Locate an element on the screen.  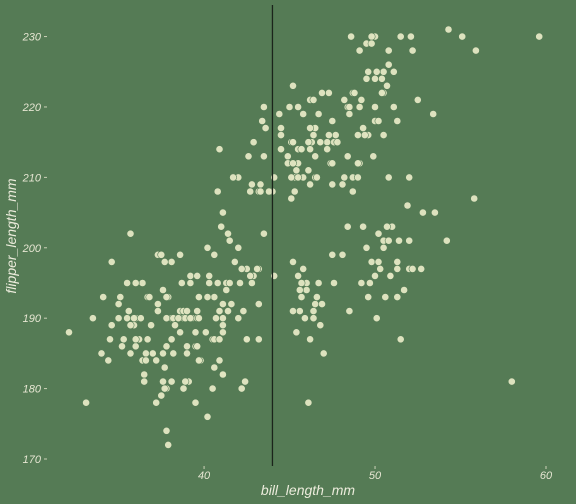
y-axis: 170 180 190 200 210 220 230 is located at coordinates (34, 249).